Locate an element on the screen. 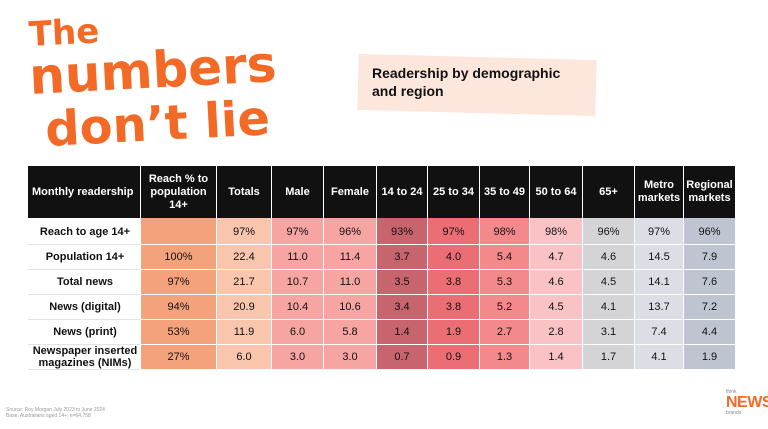  row-label: News (print) is located at coordinates (84, 332).